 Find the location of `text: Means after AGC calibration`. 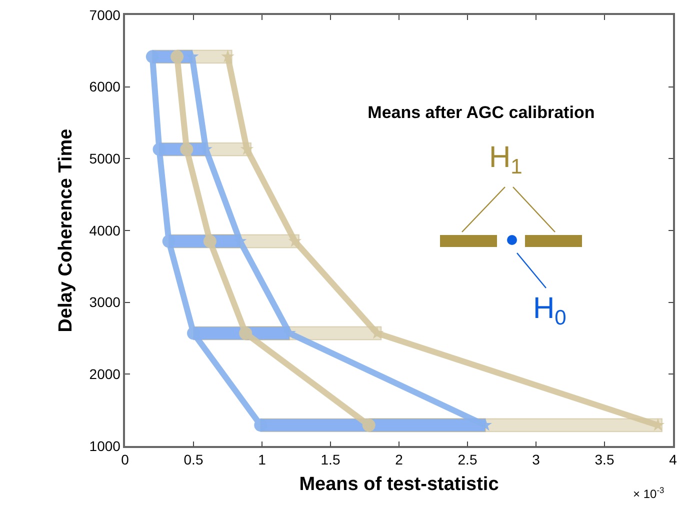

text: Means after AGC calibration is located at coordinates (481, 112).